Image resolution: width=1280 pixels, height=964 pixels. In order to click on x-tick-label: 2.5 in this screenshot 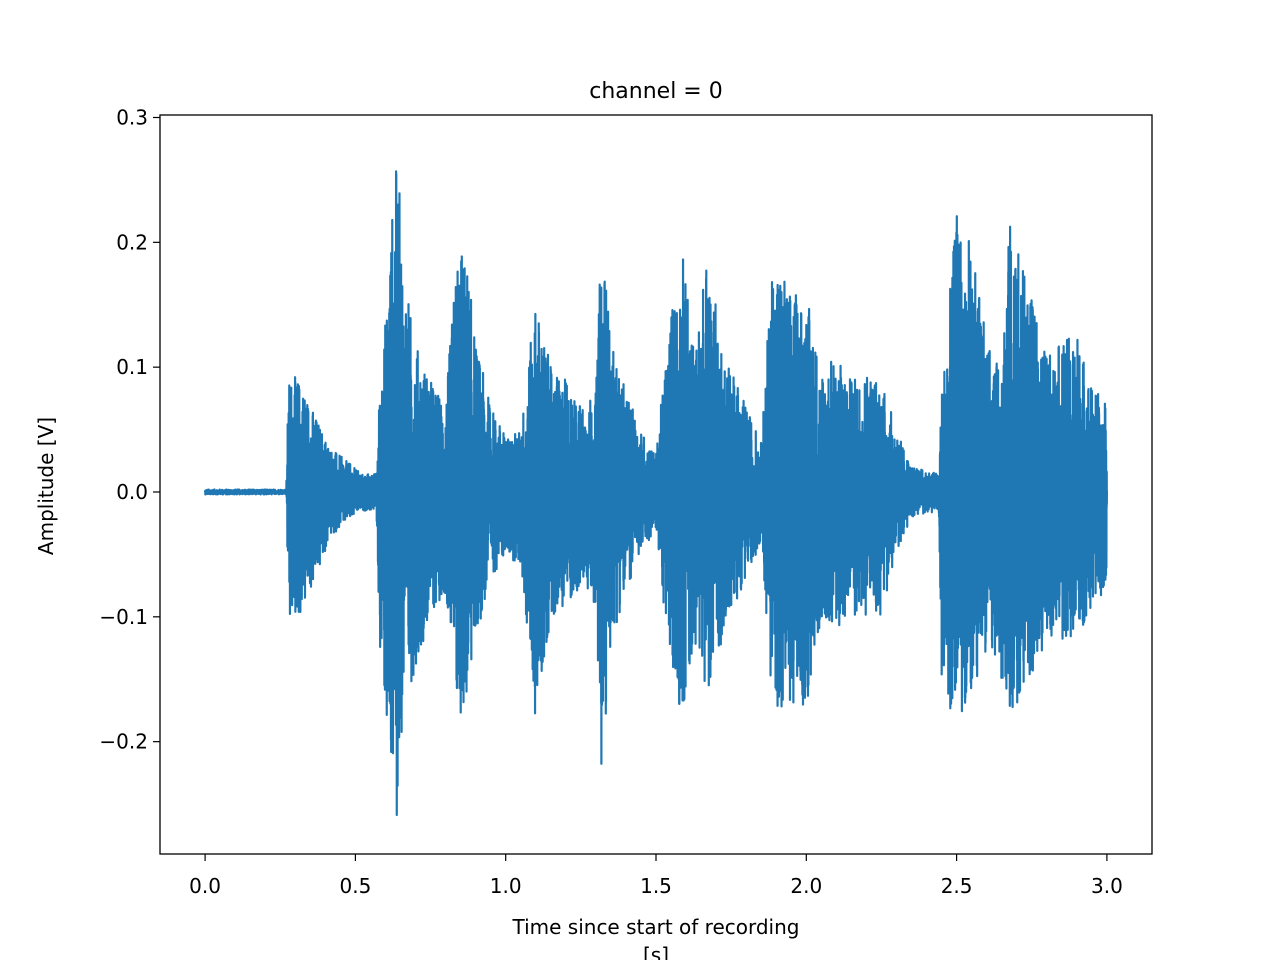, I will do `click(957, 886)`.